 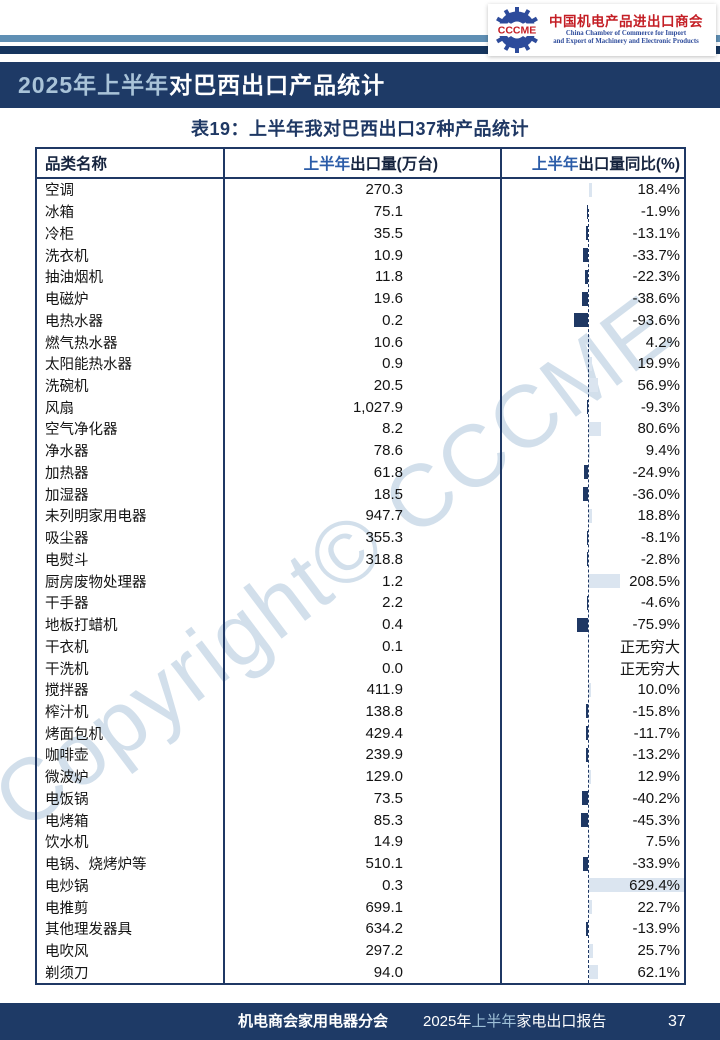 I want to click on yoy-cell: -13.2%, so click(x=593, y=755).